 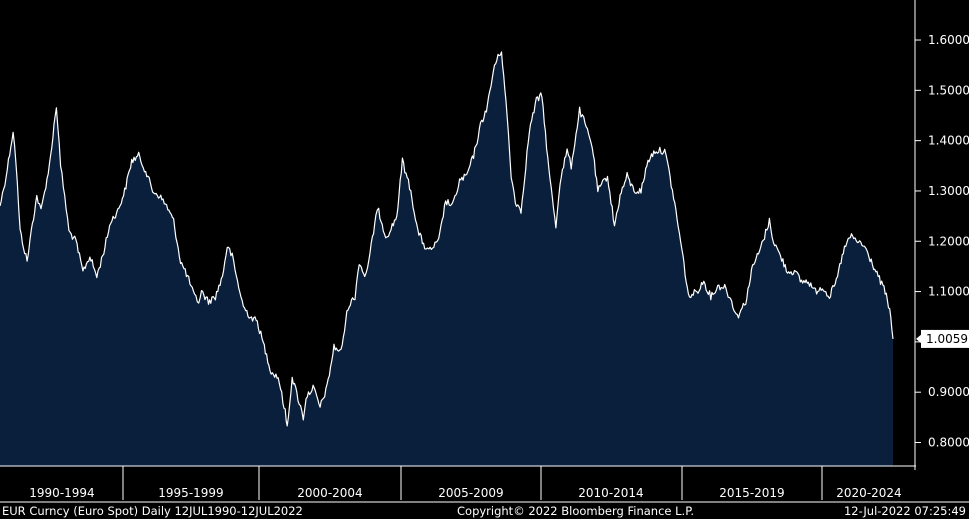 What do you see at coordinates (948, 191) in the screenshot?
I see `y-tick-label: 1.3000` at bounding box center [948, 191].